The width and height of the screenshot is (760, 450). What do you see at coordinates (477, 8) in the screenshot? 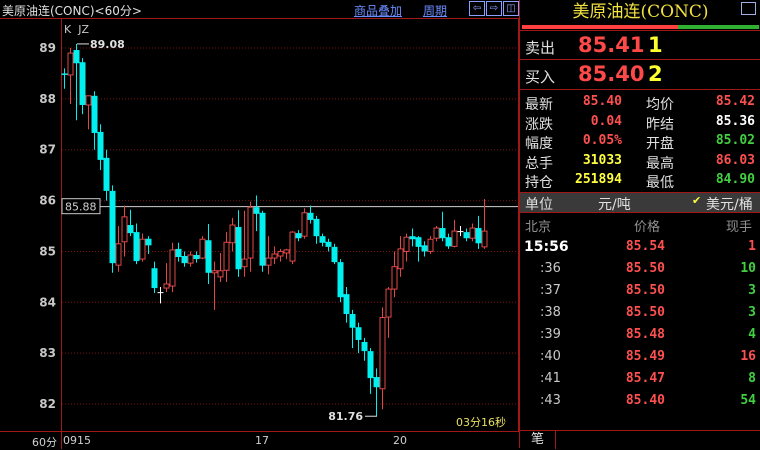
I see `arrow-left-icon: ⇦` at bounding box center [477, 8].